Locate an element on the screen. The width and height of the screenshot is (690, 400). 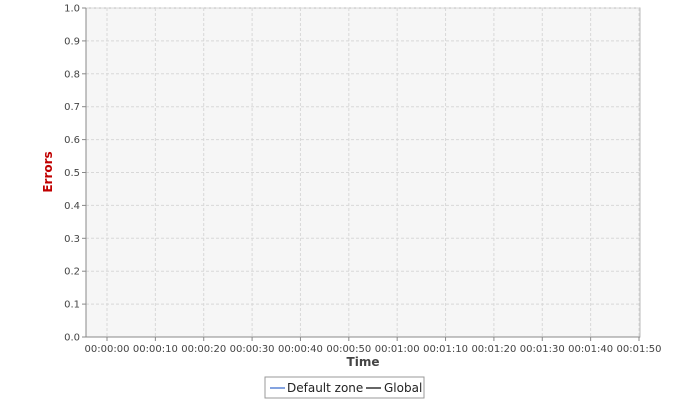
y-axis-ticks: 0.0 0.1 0.2 0.3 0.4 0.5 0.6 0.7 0.8 0.9 1.0 is located at coordinates (75, 174).